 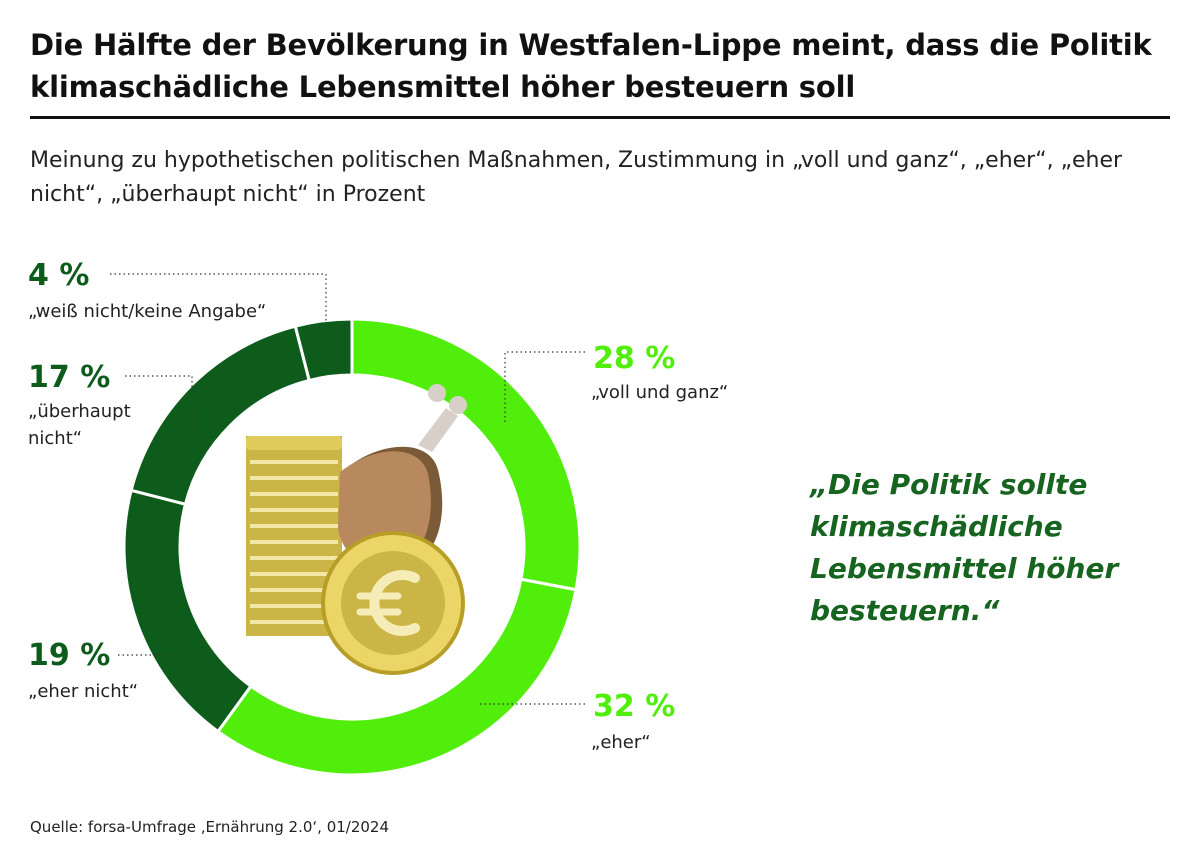 What do you see at coordinates (187, 611) in the screenshot?
I see `donut-slice-eher-nicht` at bounding box center [187, 611].